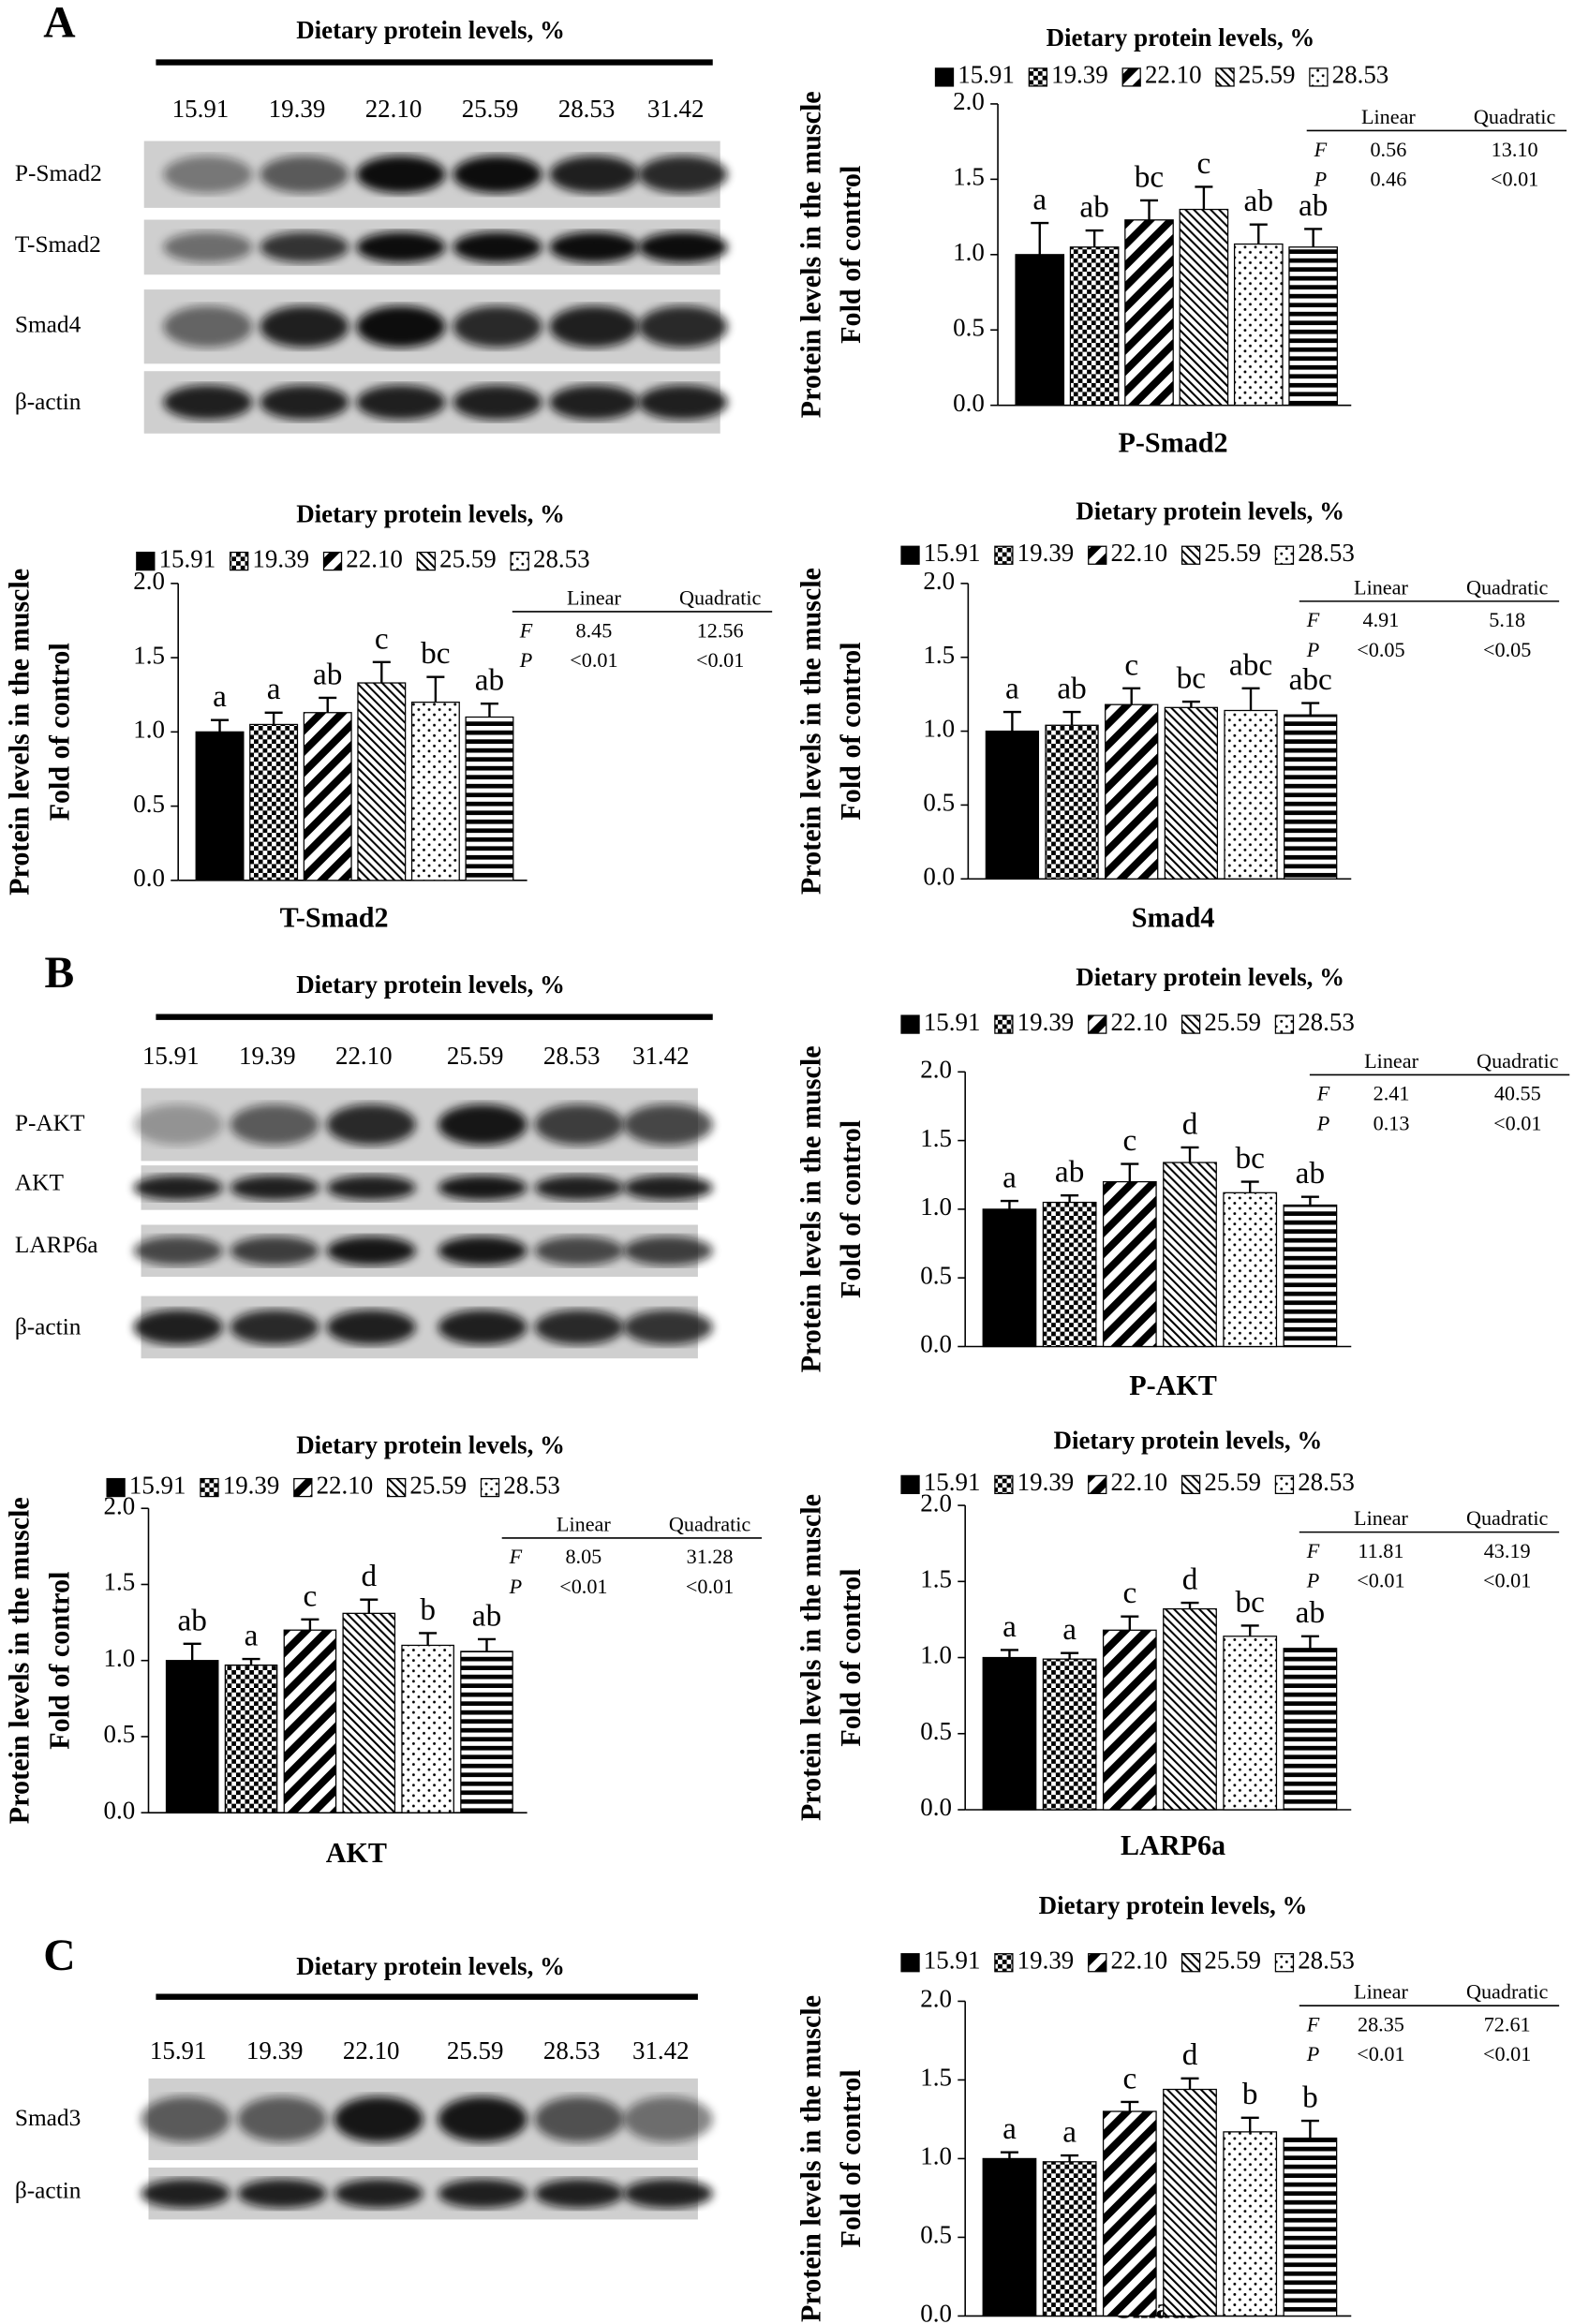 This screenshot has width=1574, height=2324. What do you see at coordinates (436, 654) in the screenshot?
I see `significance-letter: bc` at bounding box center [436, 654].